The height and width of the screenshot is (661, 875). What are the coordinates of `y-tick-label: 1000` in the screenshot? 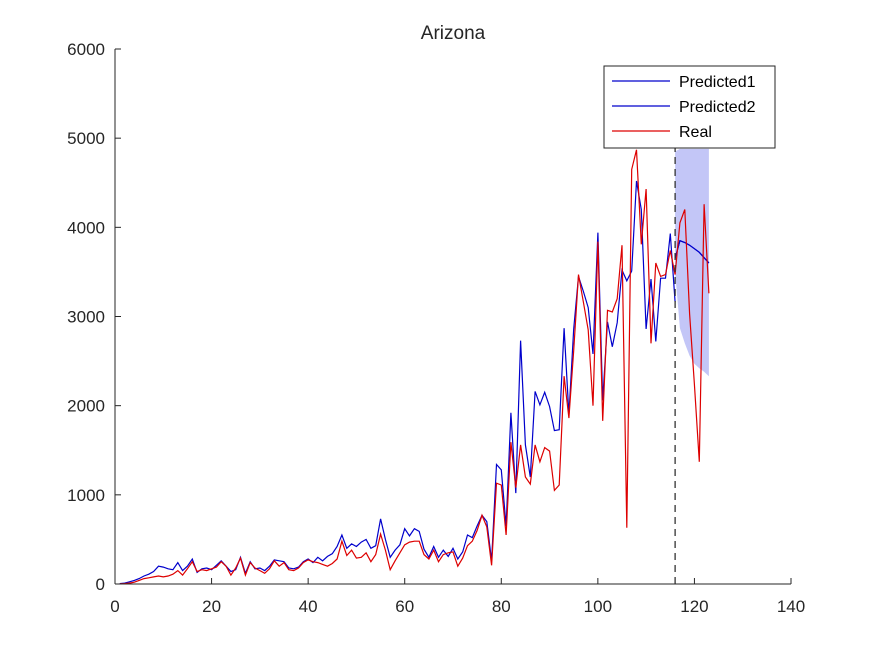 It's located at (86, 495).